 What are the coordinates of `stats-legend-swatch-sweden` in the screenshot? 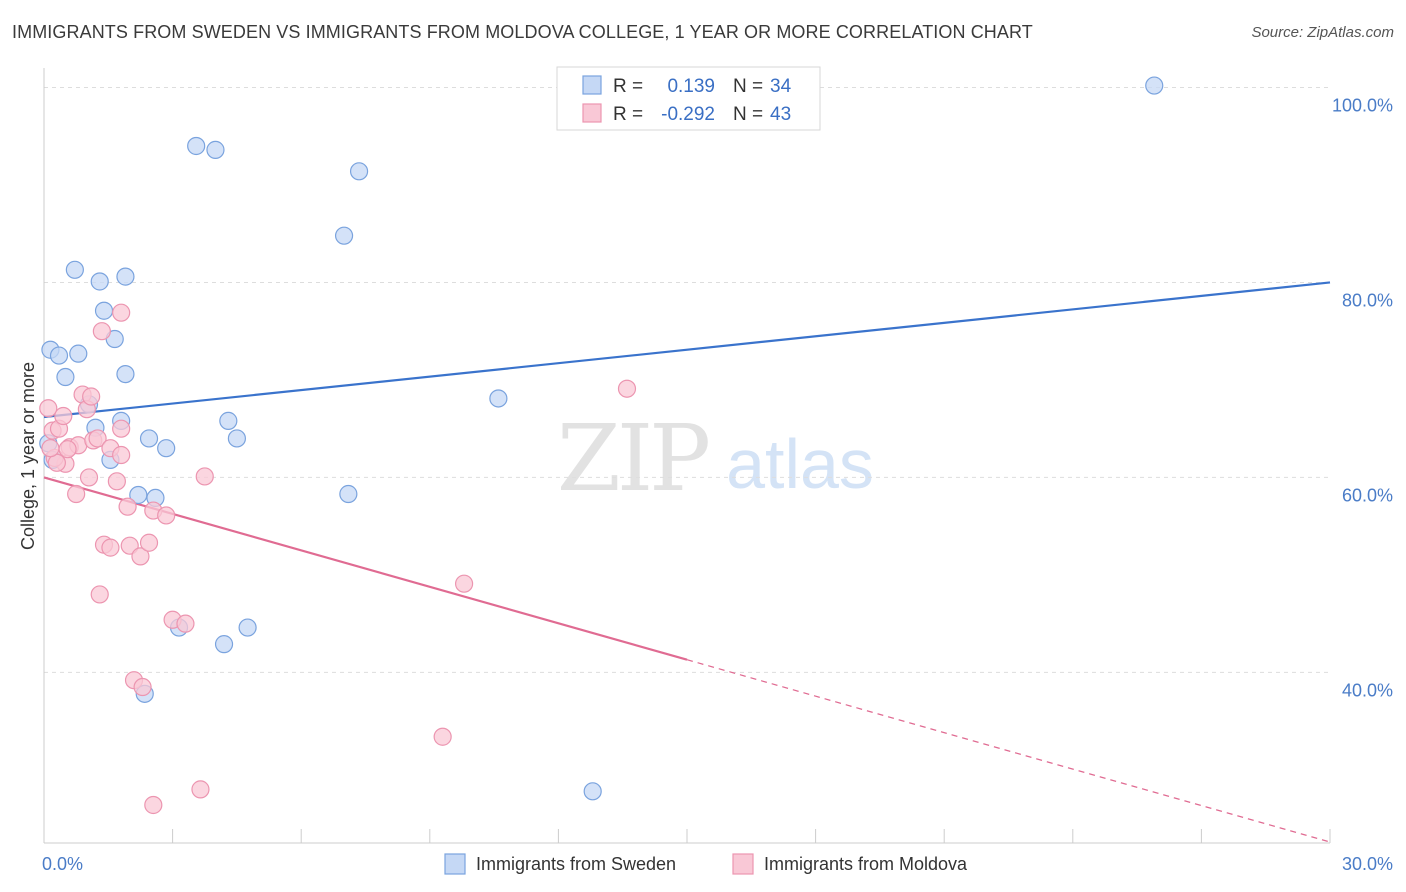 It's located at (592, 85).